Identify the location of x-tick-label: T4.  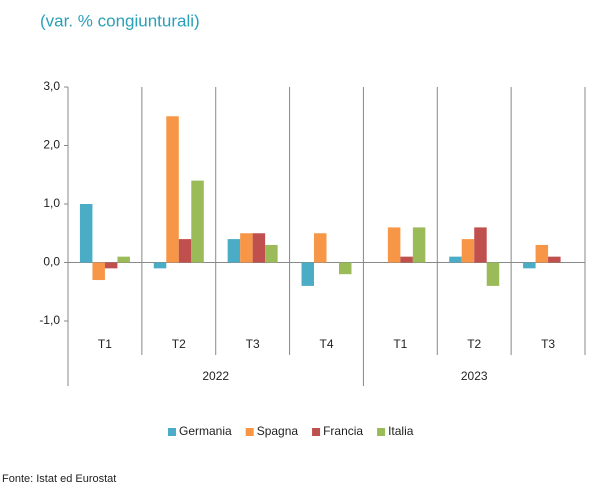
(326, 344).